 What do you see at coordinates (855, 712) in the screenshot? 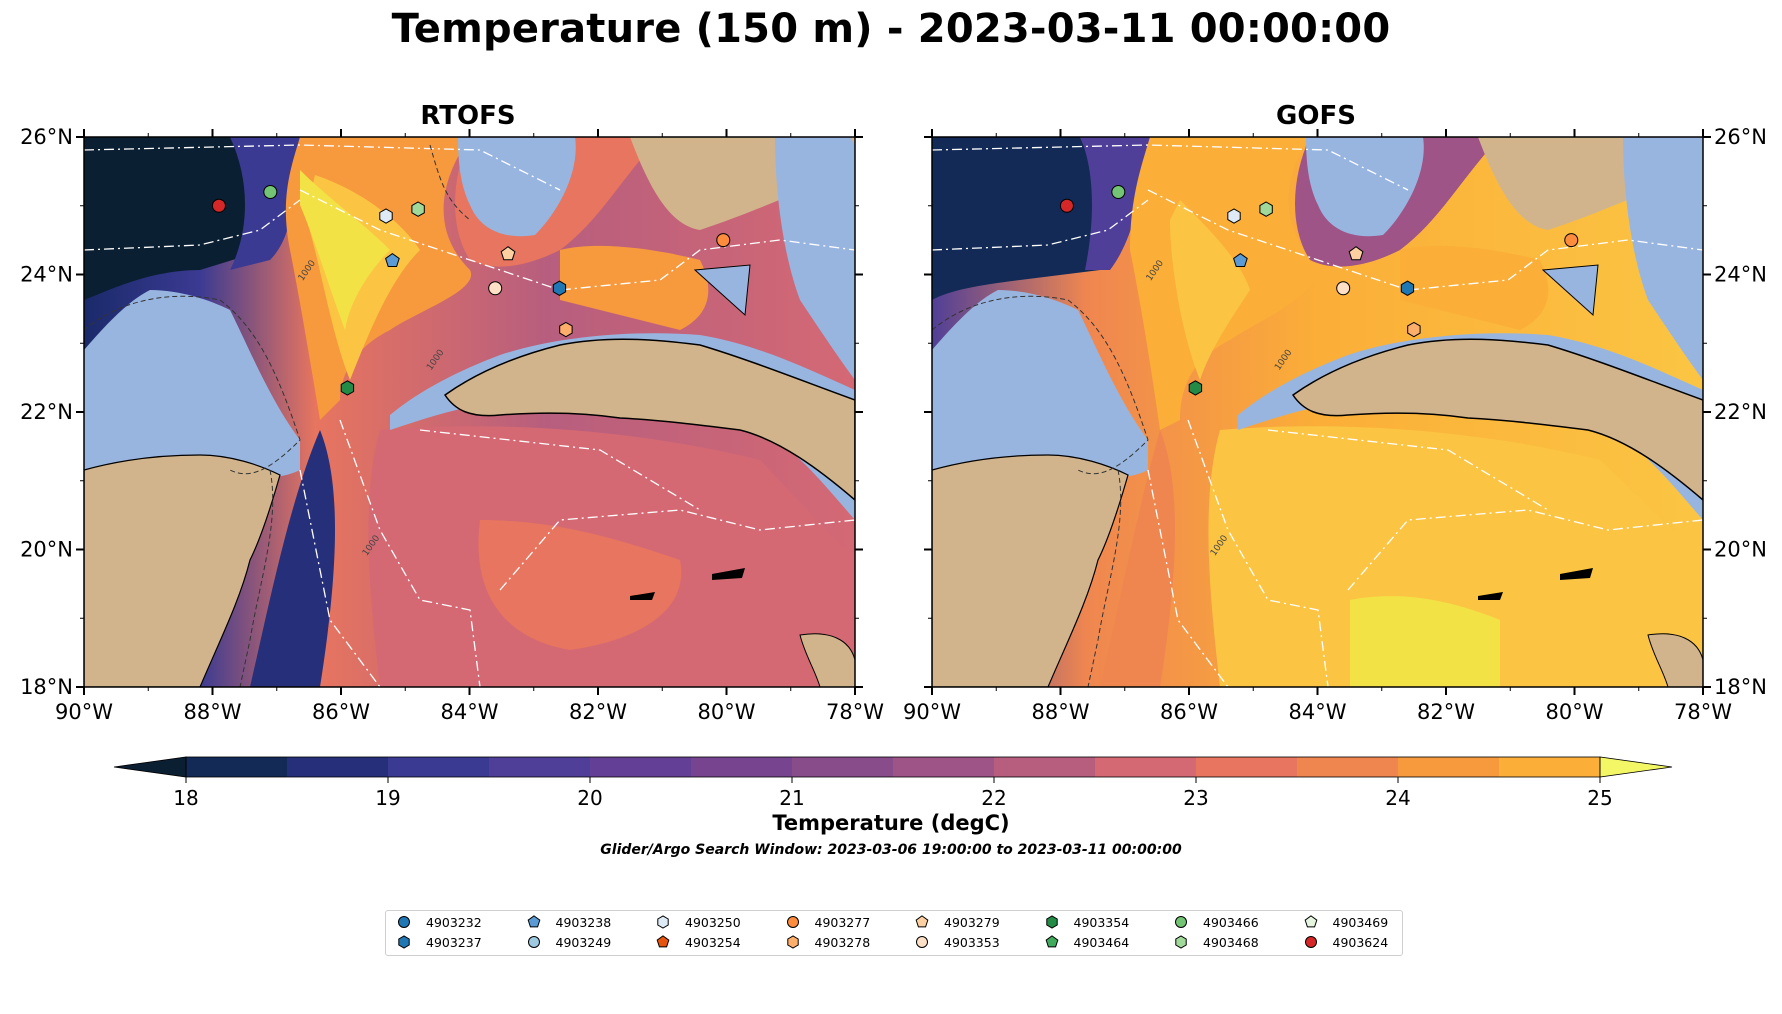
I see `lon-tick-label: 78°W` at bounding box center [855, 712].